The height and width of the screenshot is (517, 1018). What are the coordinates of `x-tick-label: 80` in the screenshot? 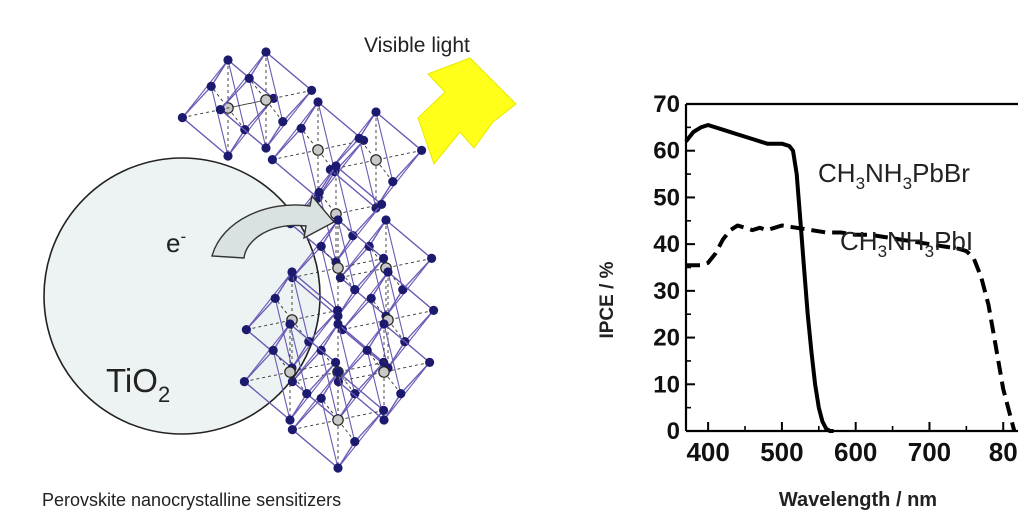 It's located at (1003, 452).